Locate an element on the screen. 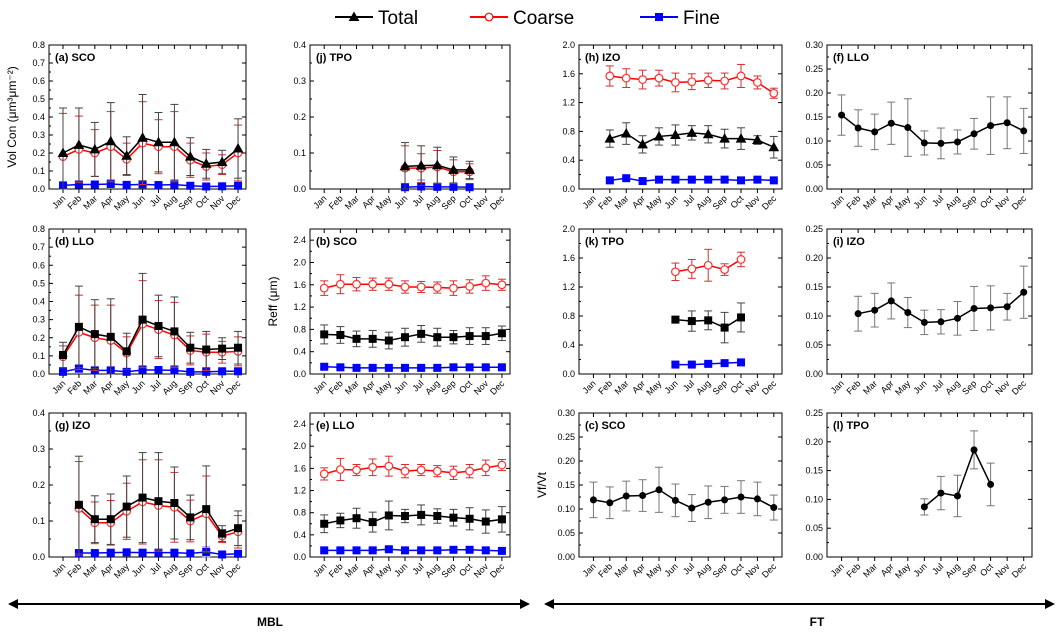 The image size is (1062, 635). series-line is located at coordinates (150, 337).